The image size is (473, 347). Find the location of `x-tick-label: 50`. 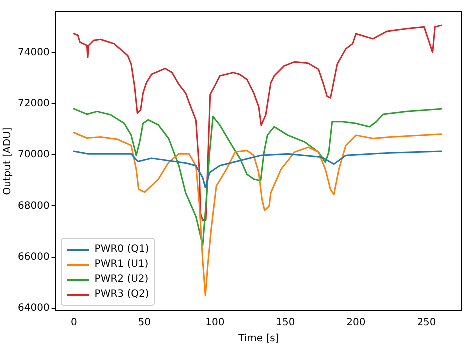

x-tick-label: 50 is located at coordinates (145, 323).